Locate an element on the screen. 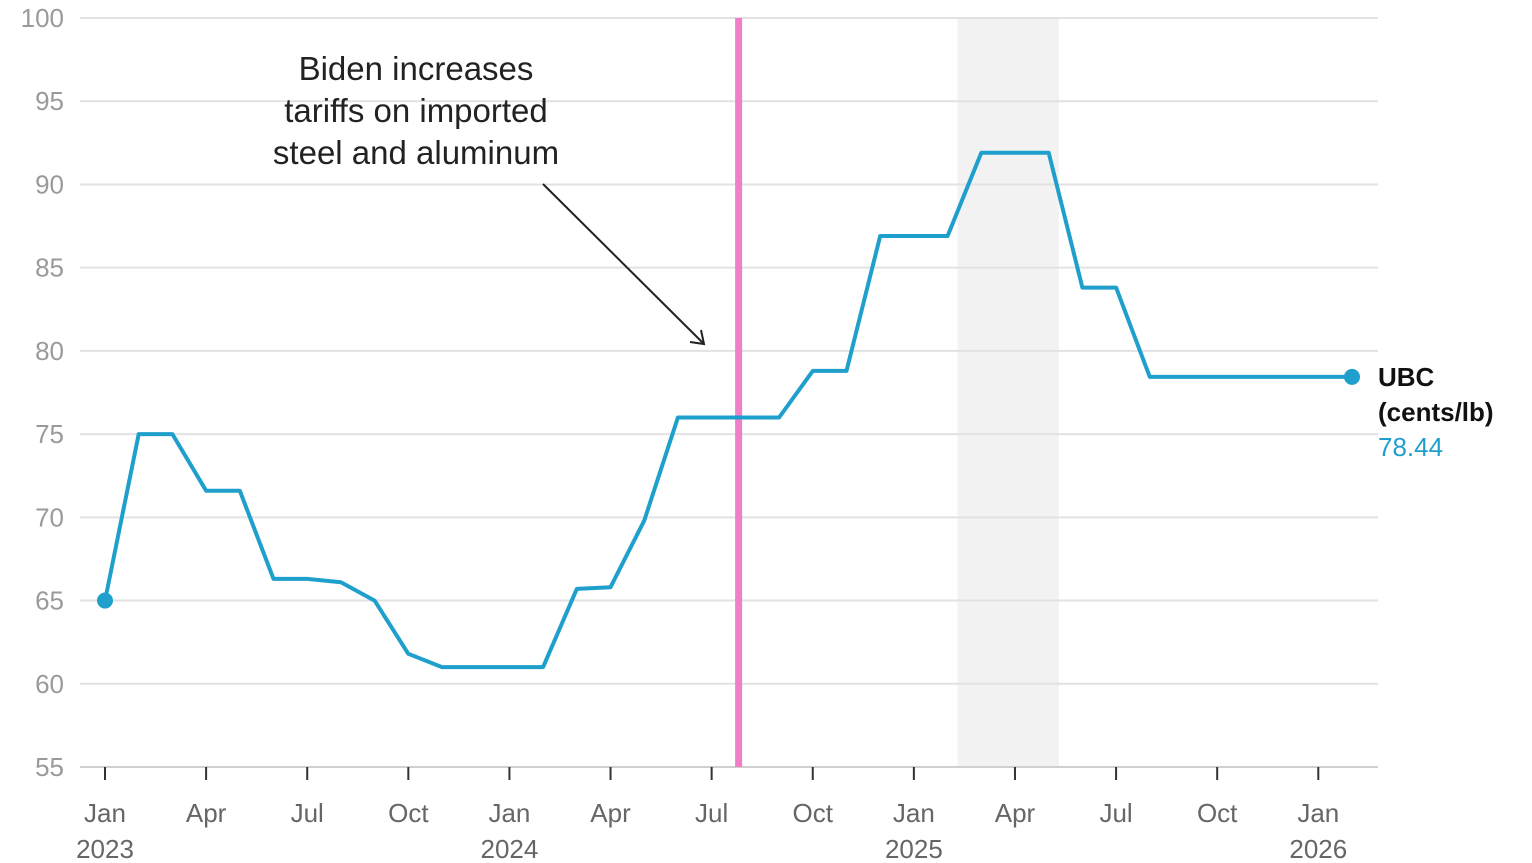 Image resolution: width=1532 pixels, height=863 pixels. series-name-line-2: (cents/lb) is located at coordinates (1436, 412).